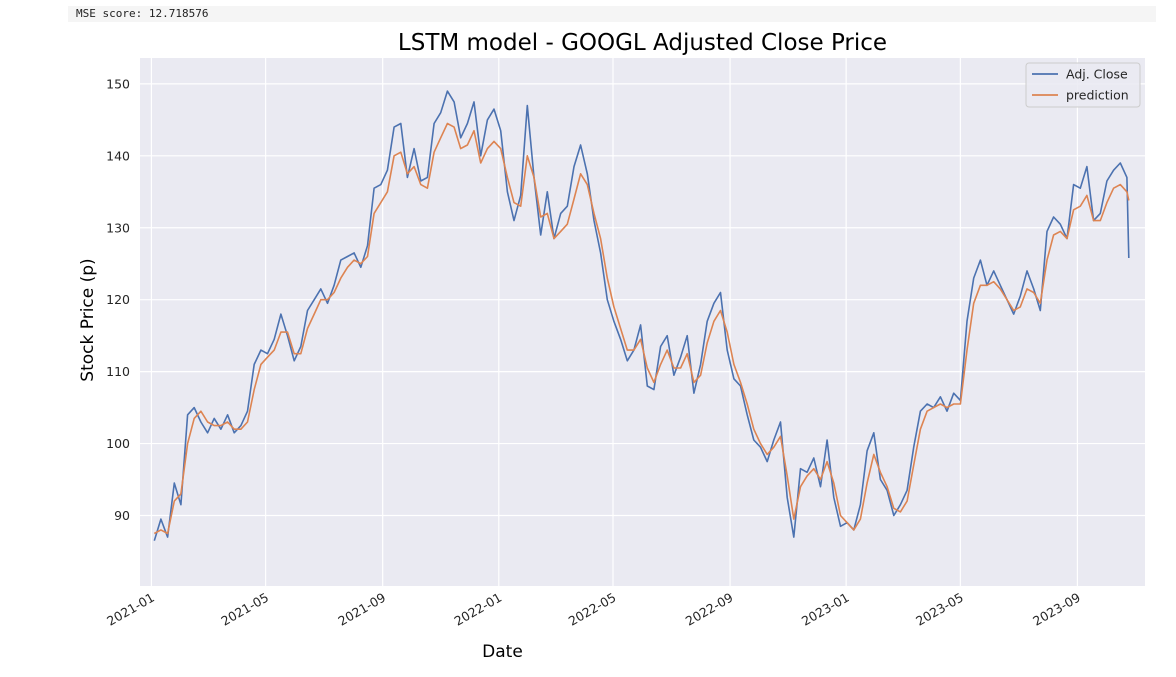 The width and height of the screenshot is (1176, 677). Describe the element at coordinates (612, 14) in the screenshot. I see `cell-output: MSE score: 12.718576` at that location.